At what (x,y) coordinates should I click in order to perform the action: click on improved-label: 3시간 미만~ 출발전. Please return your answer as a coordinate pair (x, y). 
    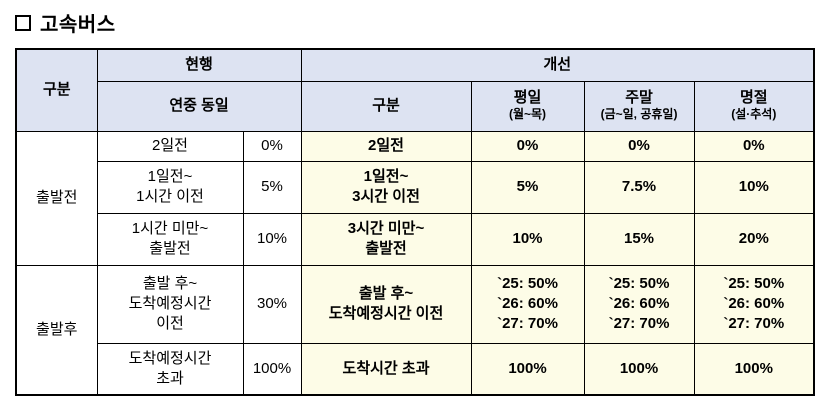
    Looking at the image, I should click on (386, 239).